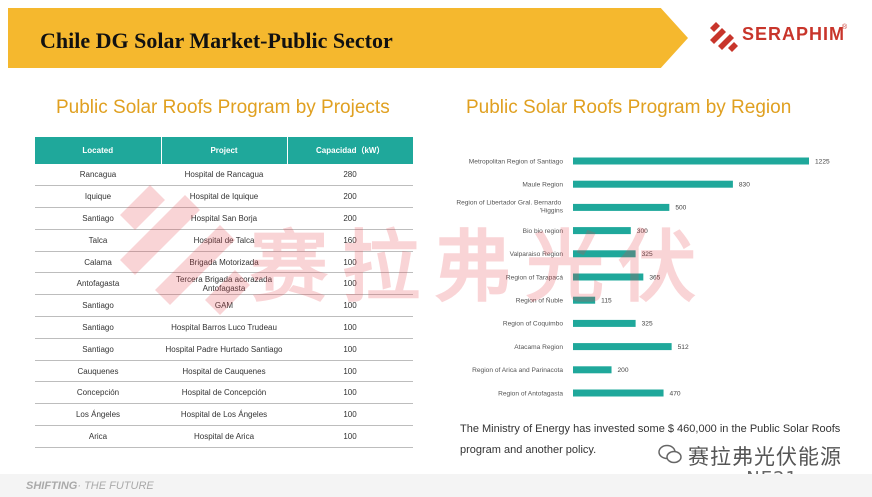  What do you see at coordinates (98, 371) in the screenshot?
I see `cell-located: Cauquenes` at bounding box center [98, 371].